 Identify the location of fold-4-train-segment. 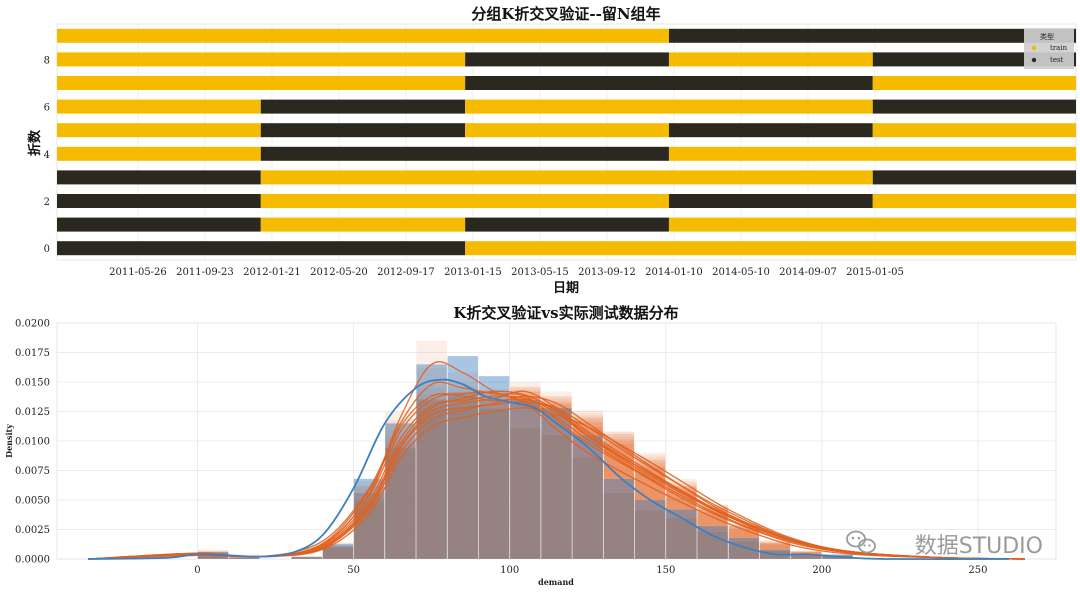
(872, 153).